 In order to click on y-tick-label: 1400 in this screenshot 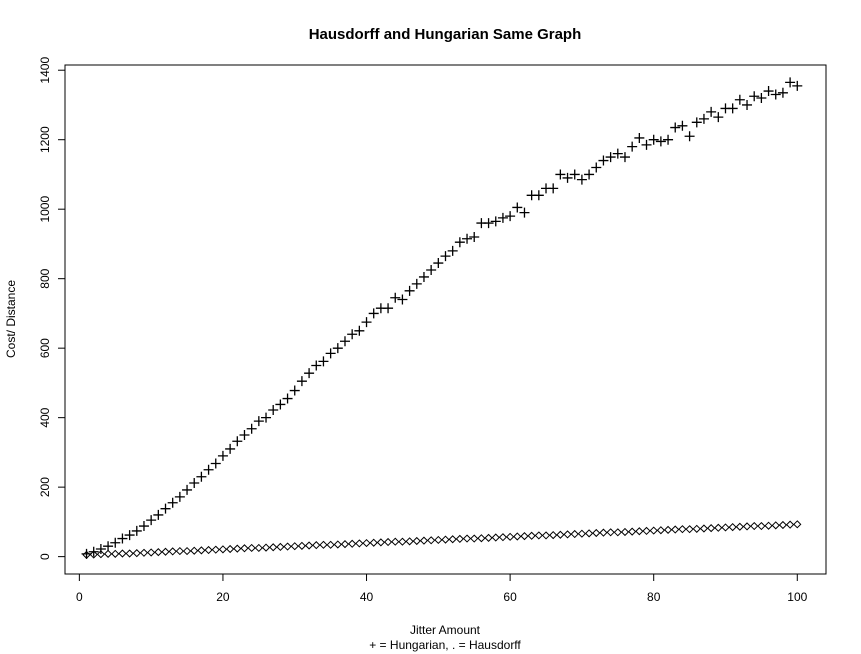, I will do `click(45, 70)`.